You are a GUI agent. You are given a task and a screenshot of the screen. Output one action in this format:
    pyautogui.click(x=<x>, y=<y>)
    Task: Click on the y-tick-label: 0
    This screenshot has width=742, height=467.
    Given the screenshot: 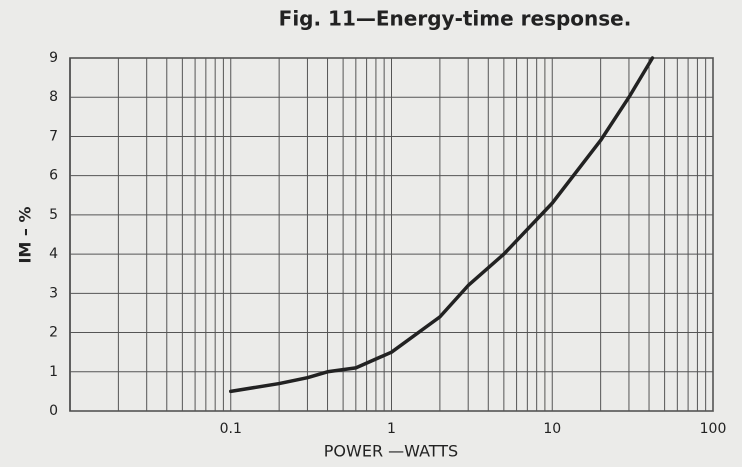 What is the action you would take?
    pyautogui.click(x=53, y=411)
    